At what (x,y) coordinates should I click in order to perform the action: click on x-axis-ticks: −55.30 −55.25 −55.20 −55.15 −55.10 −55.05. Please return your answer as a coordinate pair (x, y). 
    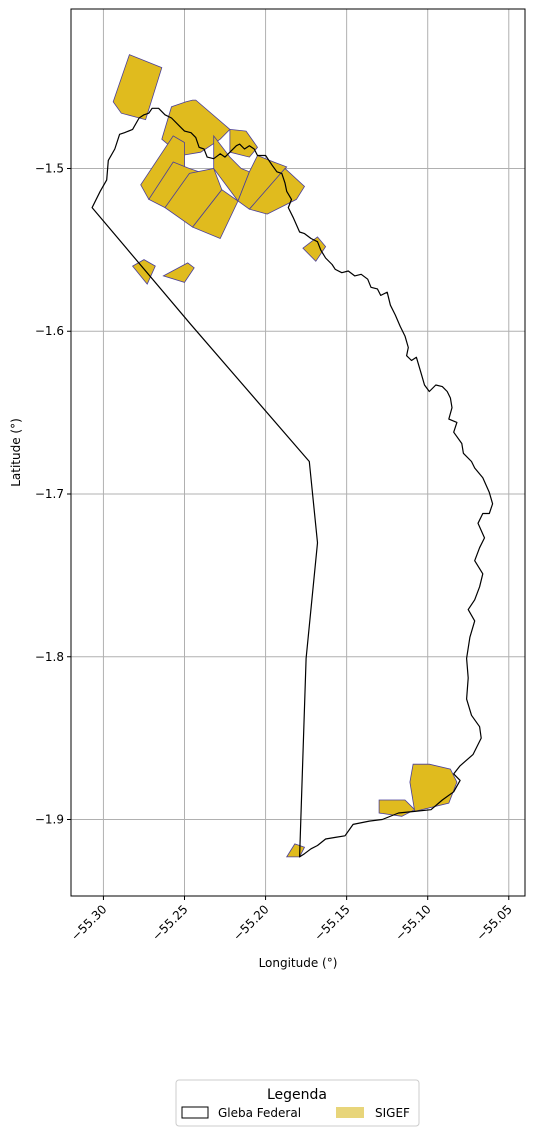
    Looking at the image, I should click on (291, 920).